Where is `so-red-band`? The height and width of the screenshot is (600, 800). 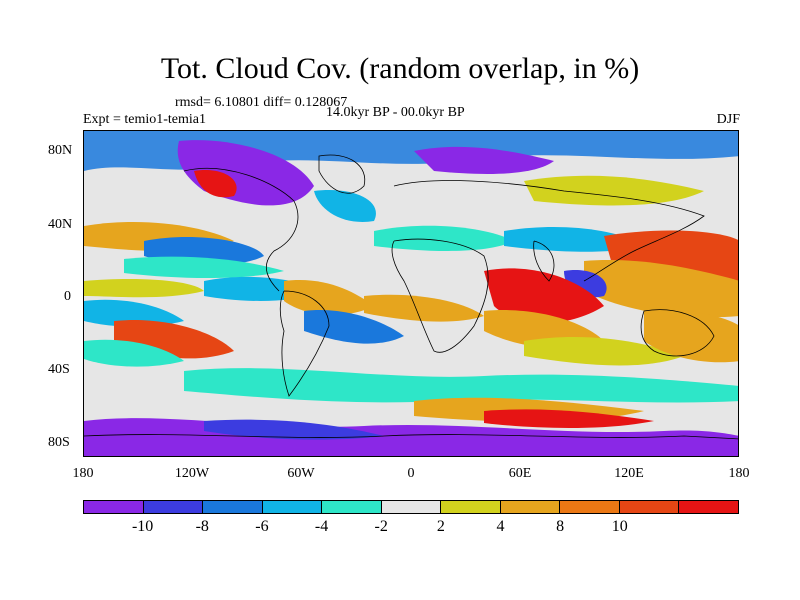 so-red-band is located at coordinates (569, 418).